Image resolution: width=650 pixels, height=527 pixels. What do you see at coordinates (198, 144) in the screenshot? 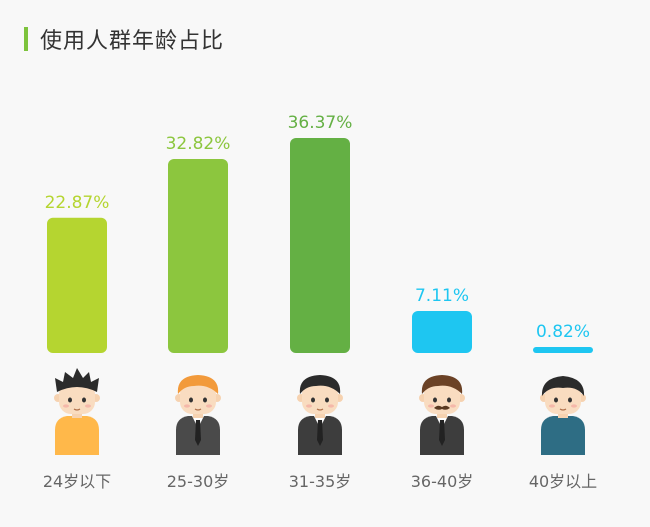
I see `value-label-2: 32.82%` at bounding box center [198, 144].